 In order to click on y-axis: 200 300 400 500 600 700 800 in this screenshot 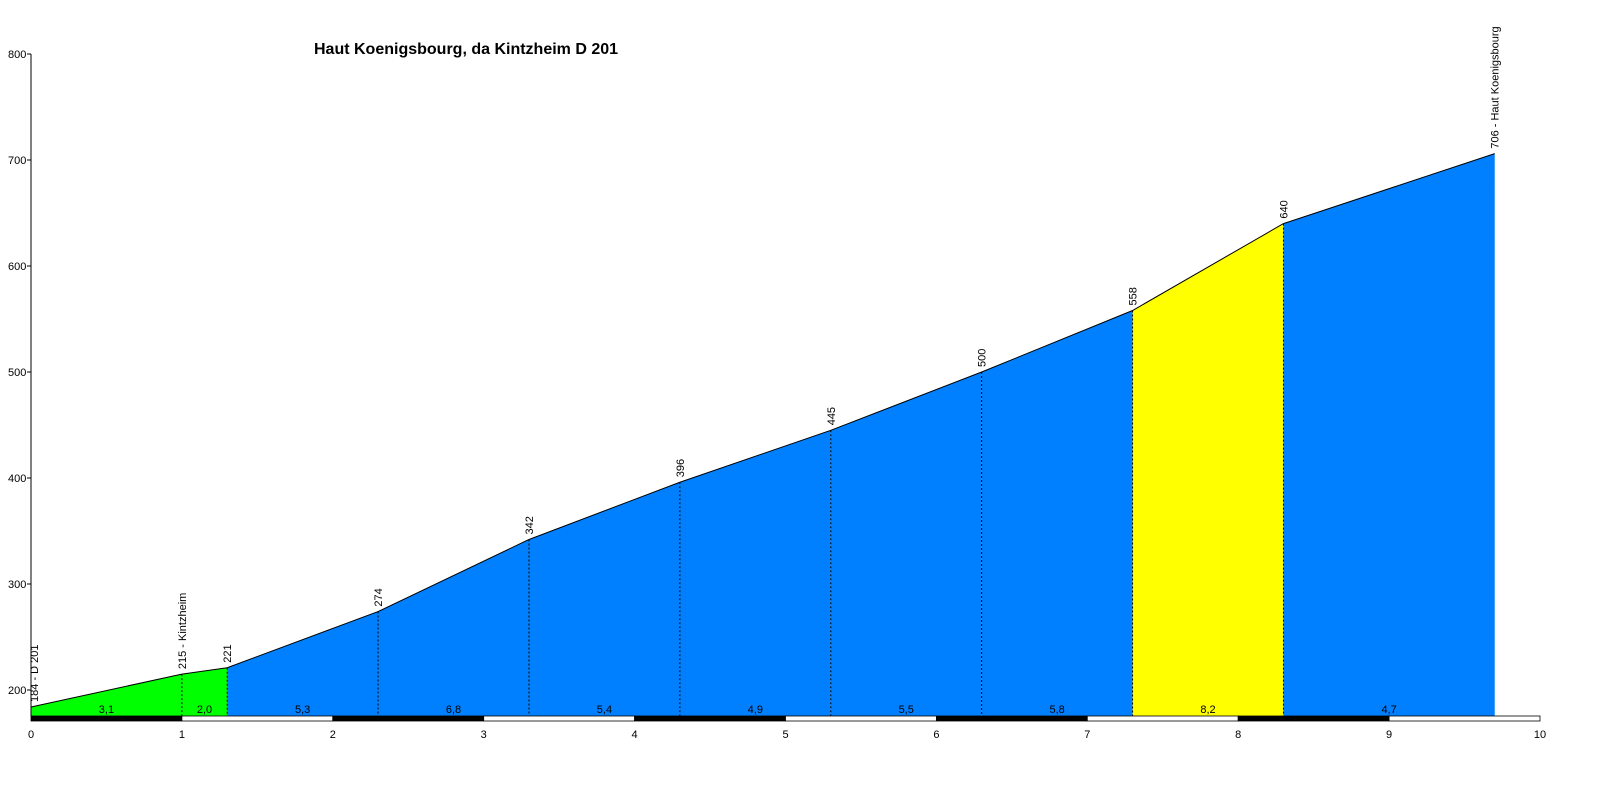, I will do `click(20, 382)`.